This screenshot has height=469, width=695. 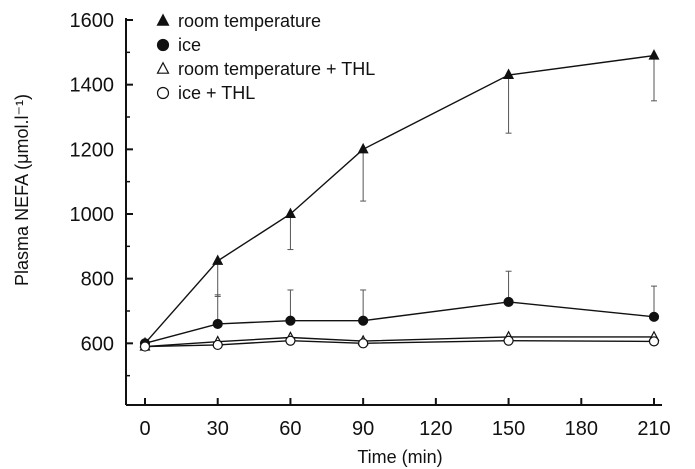 I want to click on x-tick-label: 90, so click(x=363, y=429).